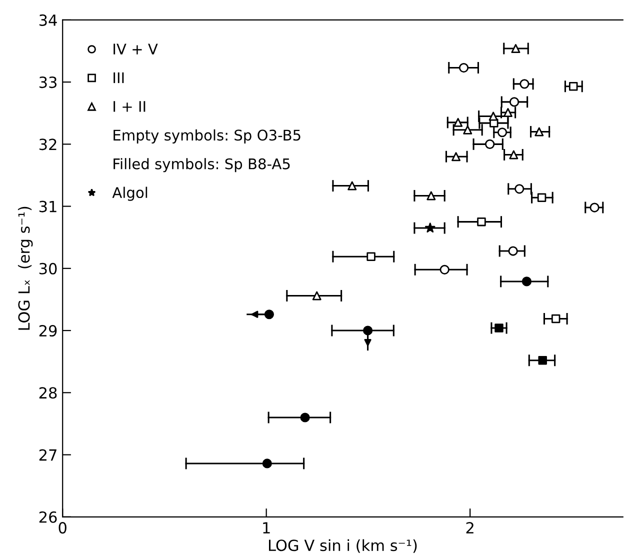 The width and height of the screenshot is (626, 554). I want to click on x-tick-label: 1, so click(266, 528).